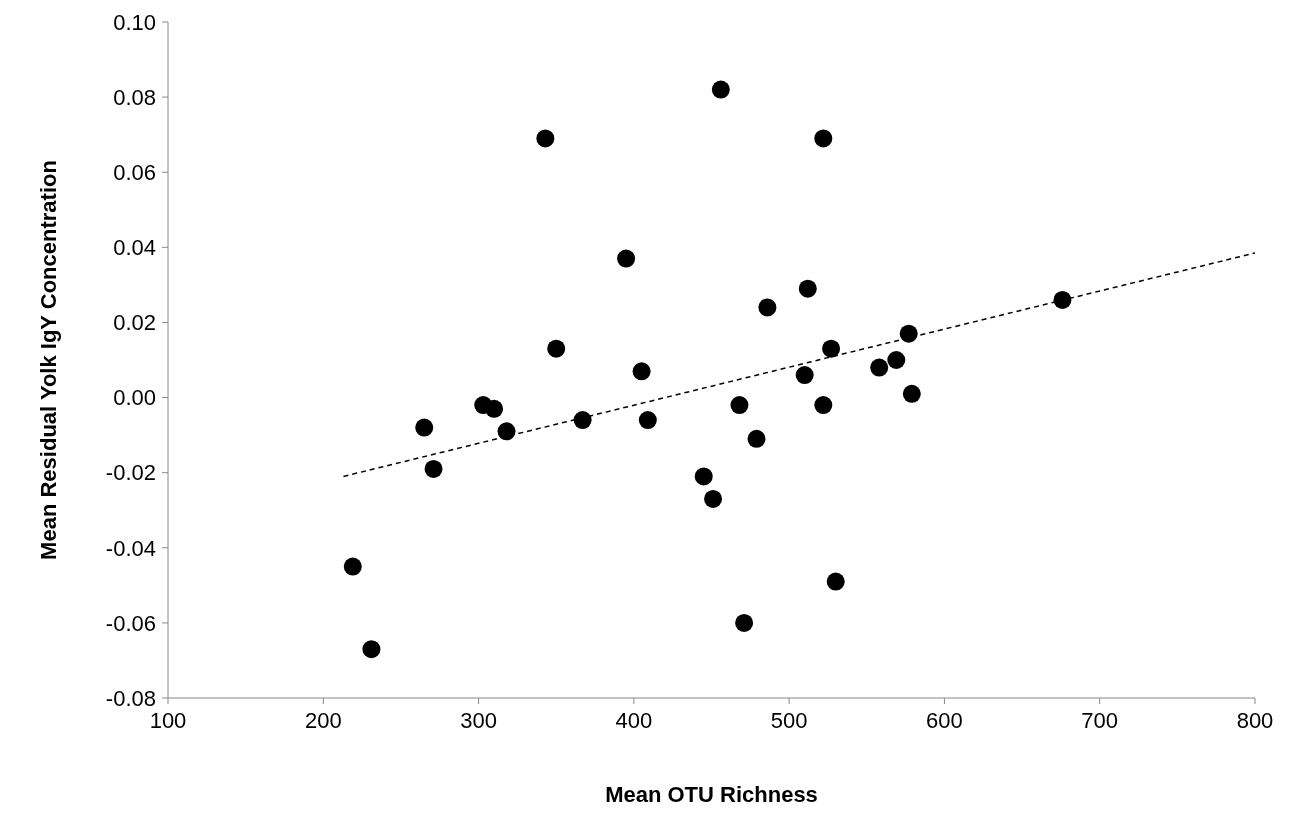  Describe the element at coordinates (323, 720) in the screenshot. I see `x-tick-label: 200` at that location.